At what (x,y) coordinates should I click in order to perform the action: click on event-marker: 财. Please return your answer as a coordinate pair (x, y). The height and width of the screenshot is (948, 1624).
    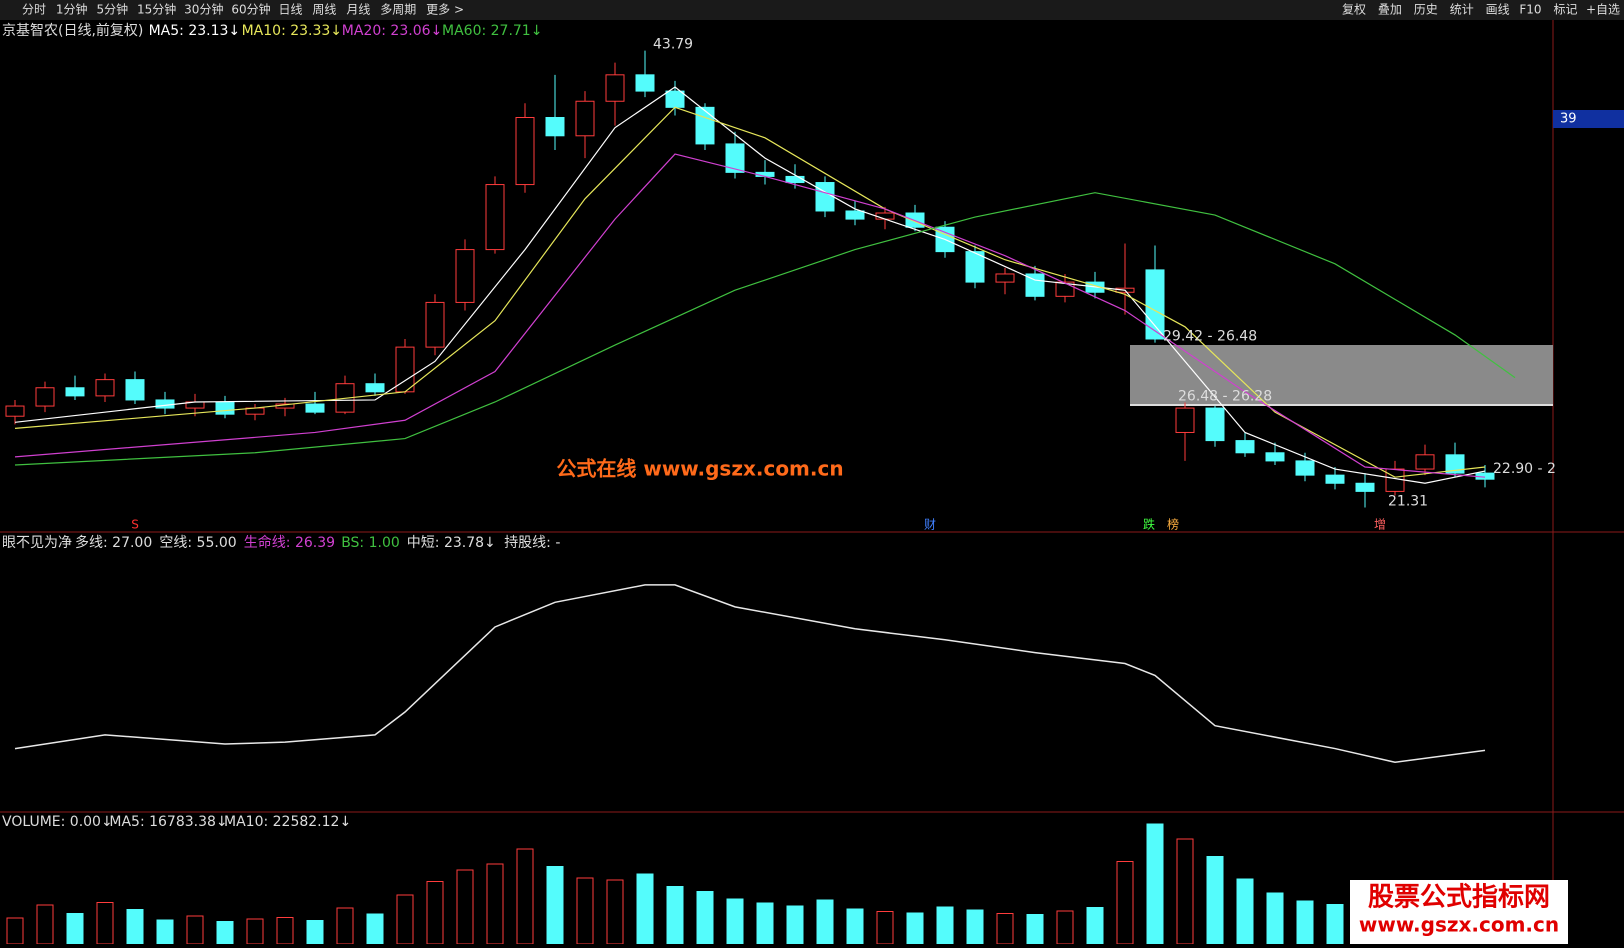
    Looking at the image, I should click on (930, 525).